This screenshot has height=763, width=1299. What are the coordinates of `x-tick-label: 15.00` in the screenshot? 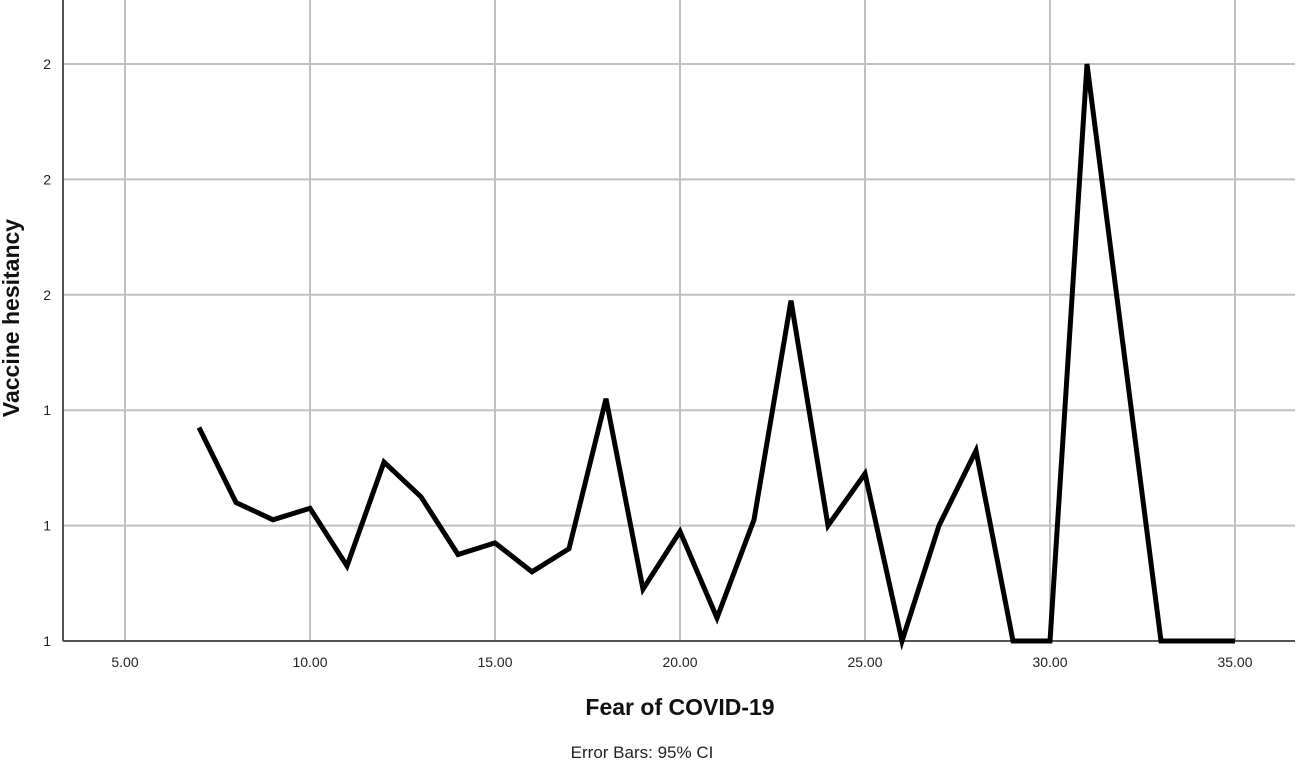 It's located at (494, 662).